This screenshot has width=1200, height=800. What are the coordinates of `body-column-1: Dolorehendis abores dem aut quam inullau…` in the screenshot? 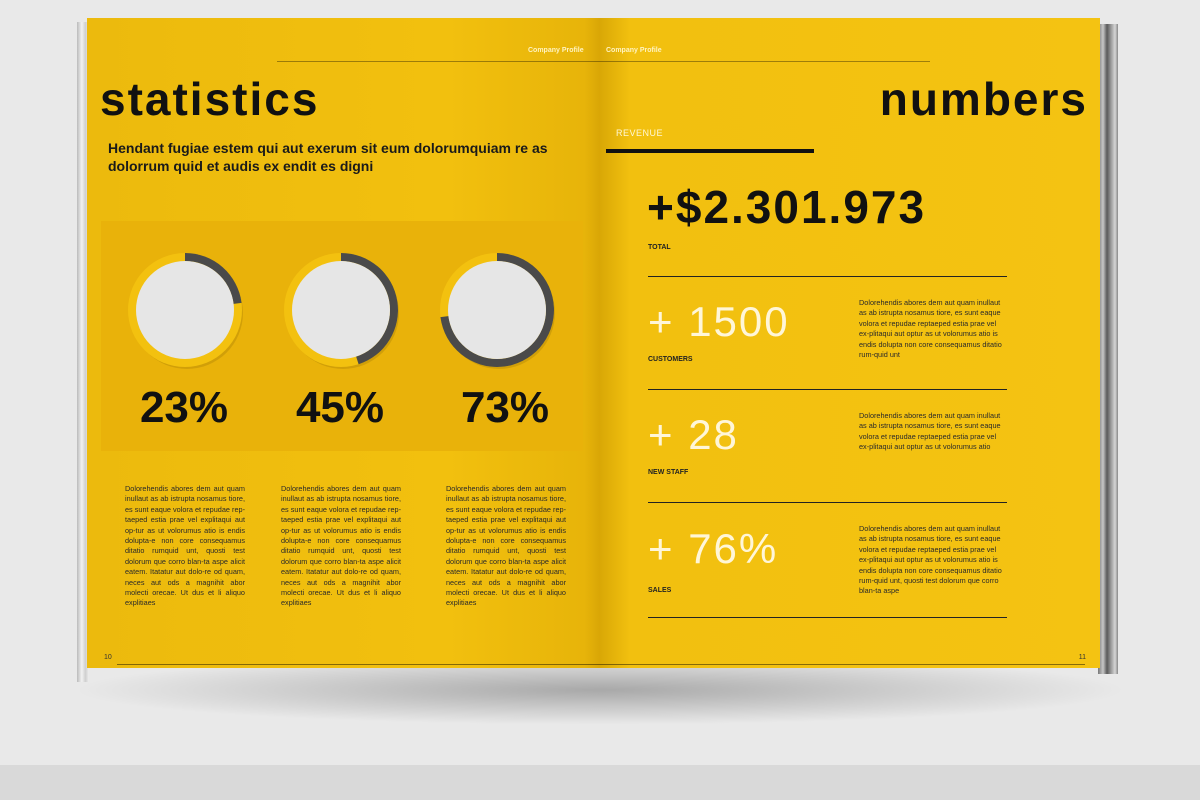 It's located at (185, 546).